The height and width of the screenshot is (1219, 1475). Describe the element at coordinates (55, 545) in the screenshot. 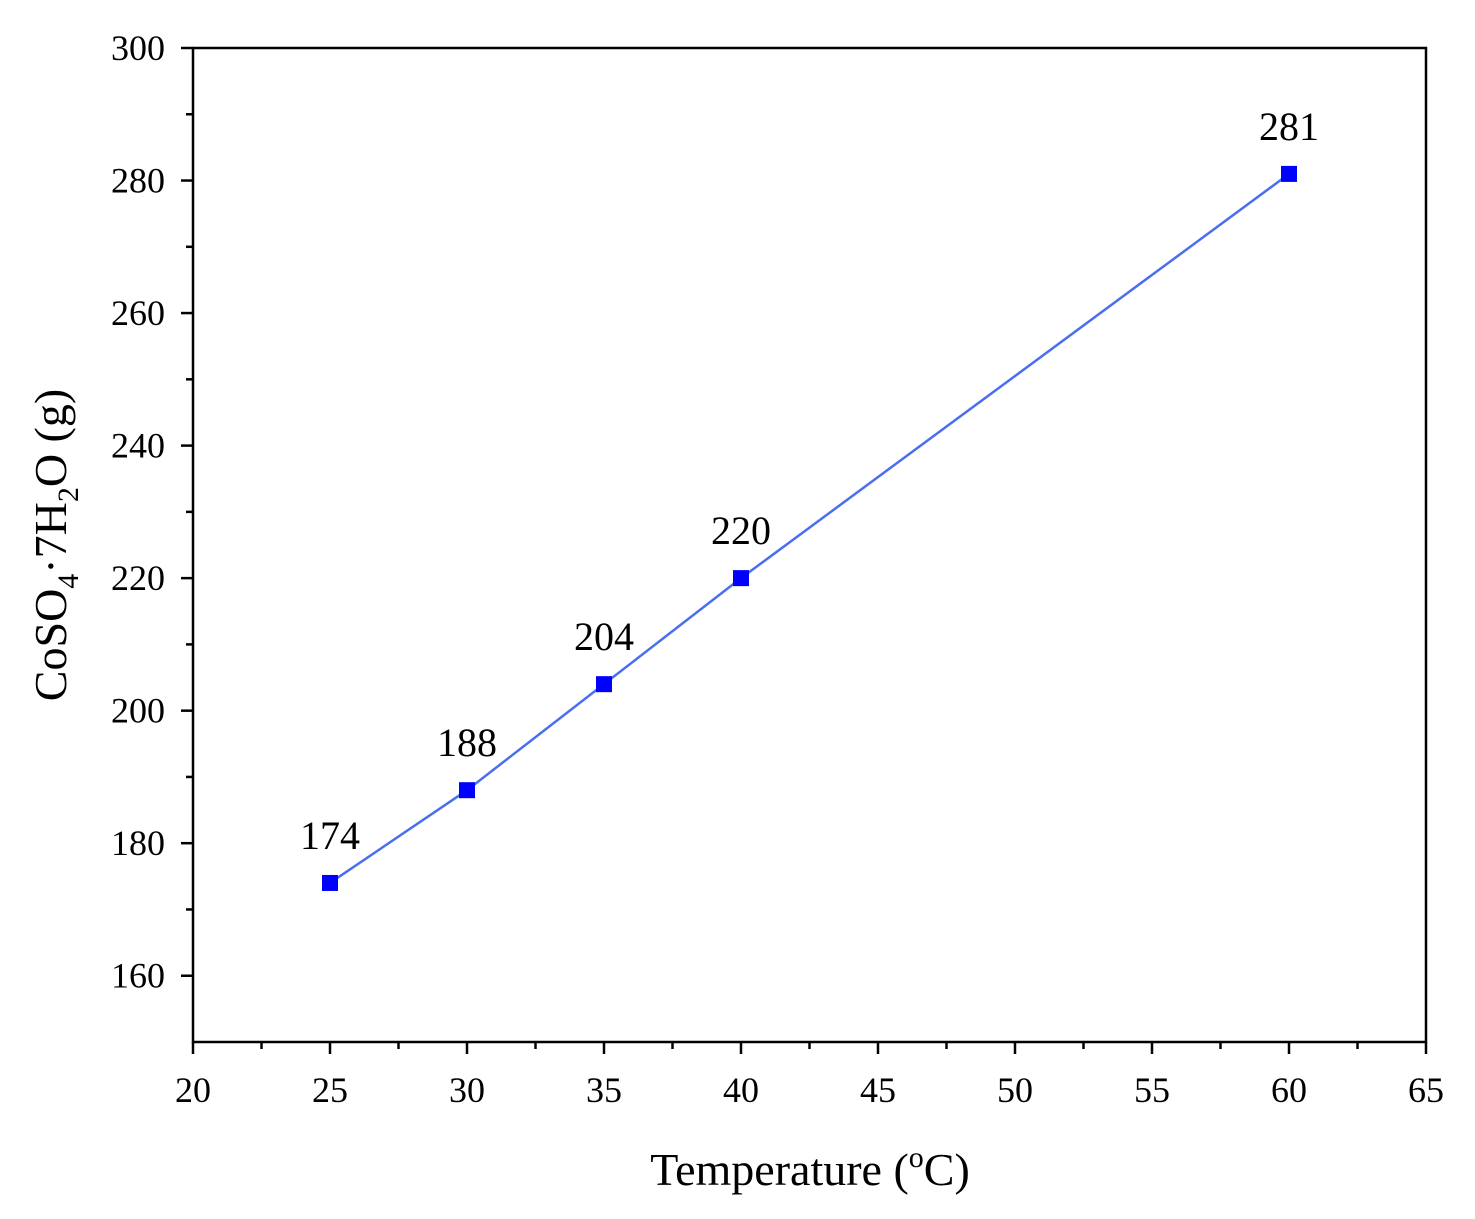

I see `y-axis-title: CoSO4·7H2O (g)` at that location.